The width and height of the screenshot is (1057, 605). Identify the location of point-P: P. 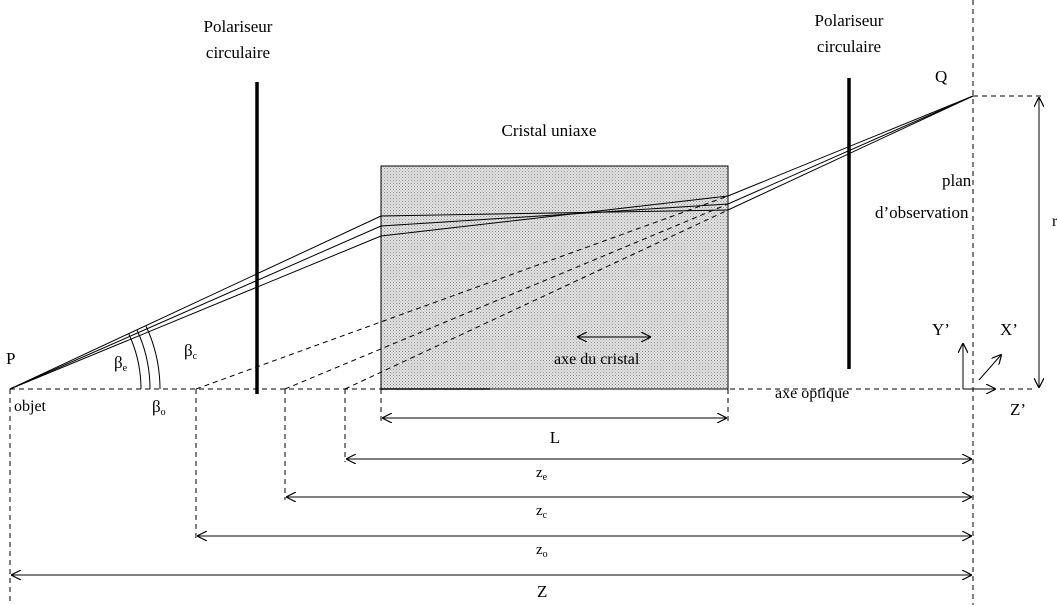
(10, 358).